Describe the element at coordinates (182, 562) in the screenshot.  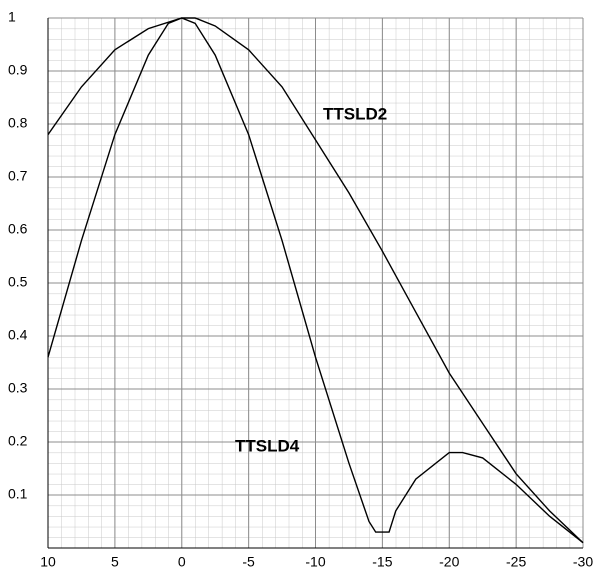
I see `x-tick-label: 0` at that location.